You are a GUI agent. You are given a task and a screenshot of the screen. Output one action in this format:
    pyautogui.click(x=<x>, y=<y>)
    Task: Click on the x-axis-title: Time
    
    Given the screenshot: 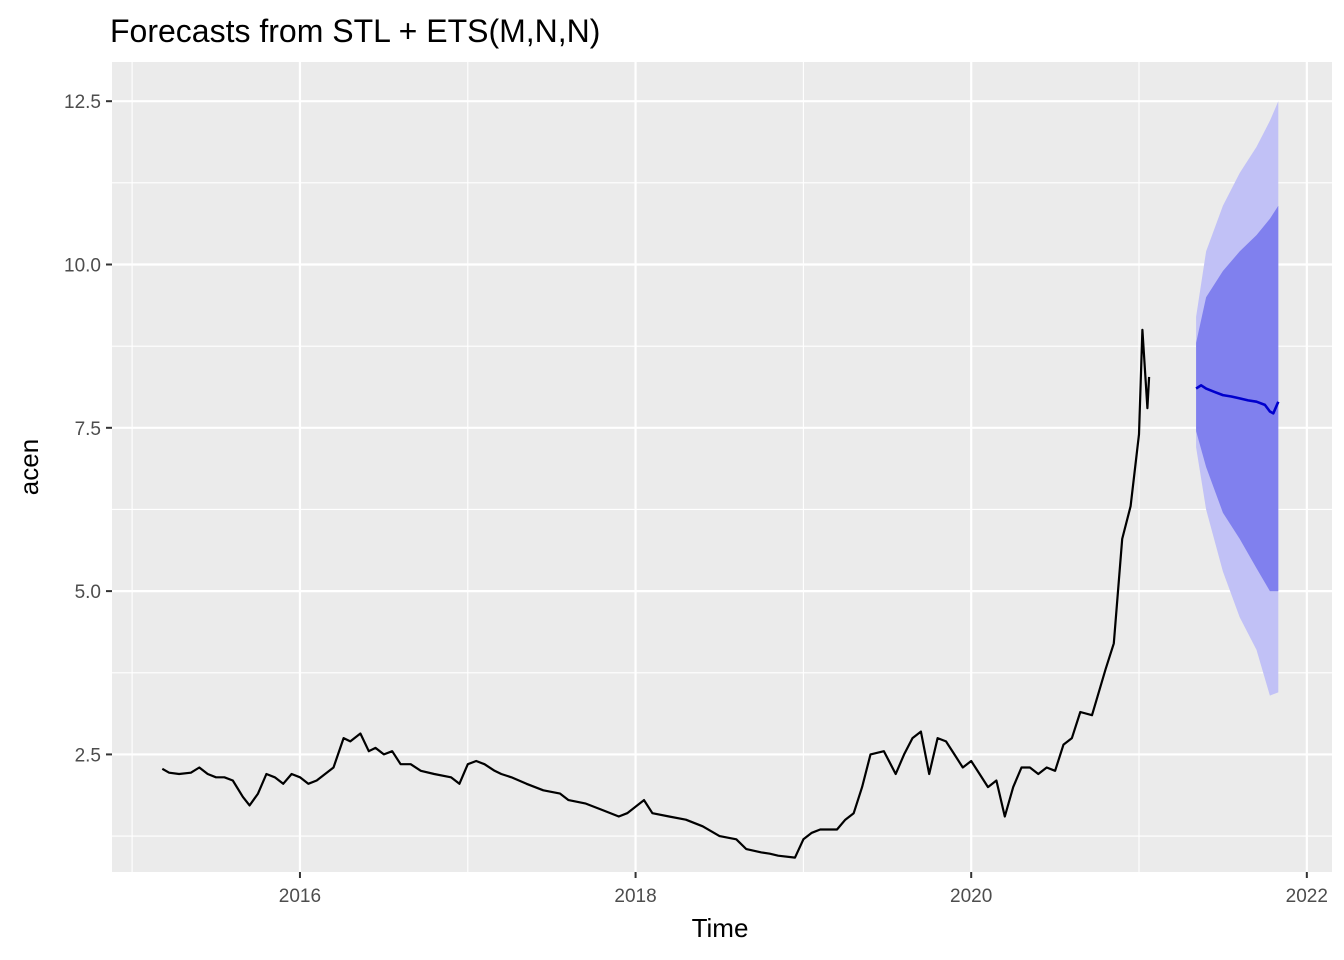 What is the action you would take?
    pyautogui.click(x=720, y=928)
    